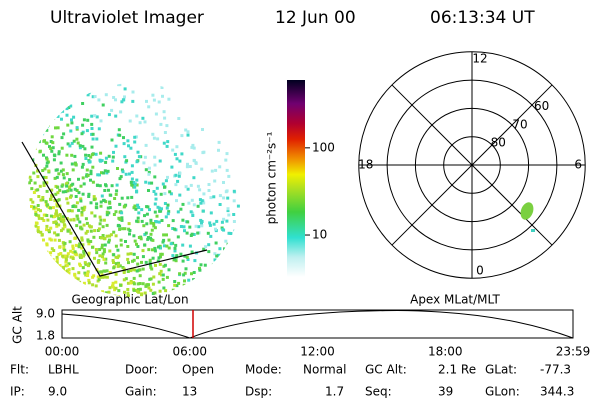 The image size is (600, 400). Describe the element at coordinates (45, 336) in the screenshot. I see `orbit-y-tick: 1.8` at that location.